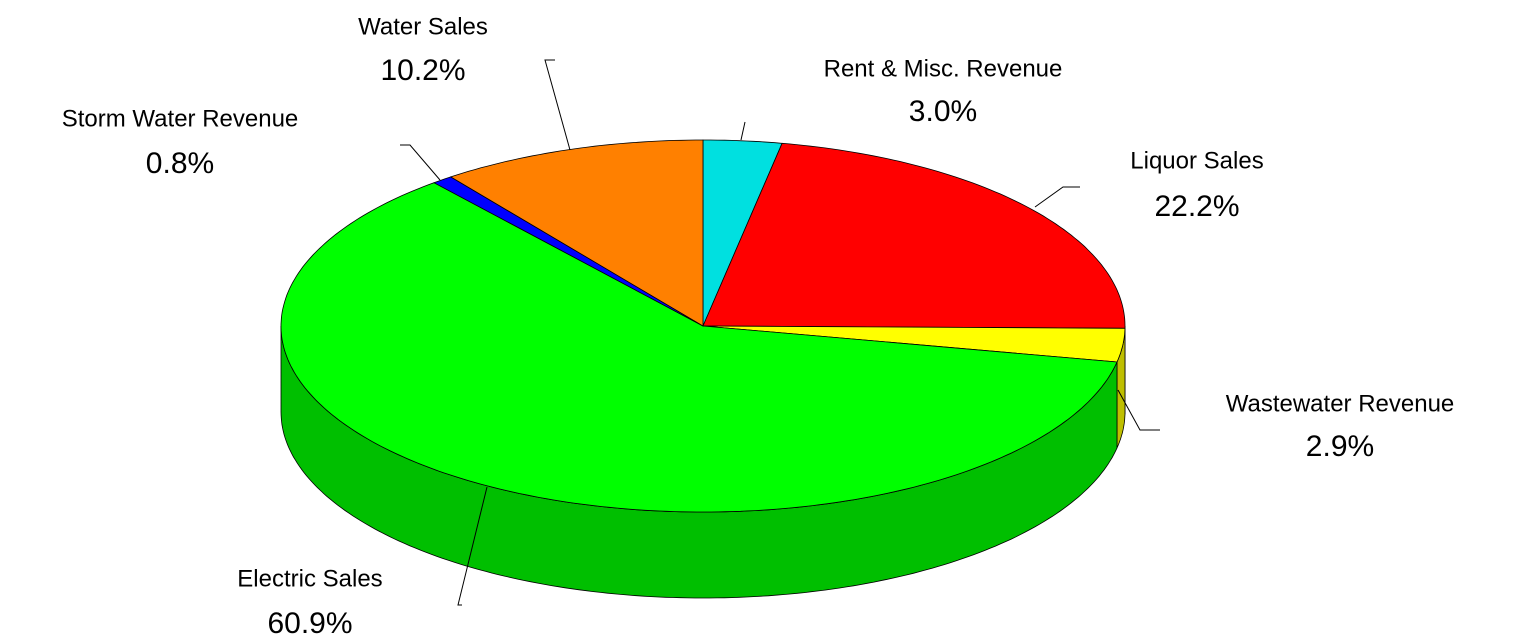 This screenshot has width=1513, height=642. I want to click on slice-value-label: 2.9%, so click(1340, 446).